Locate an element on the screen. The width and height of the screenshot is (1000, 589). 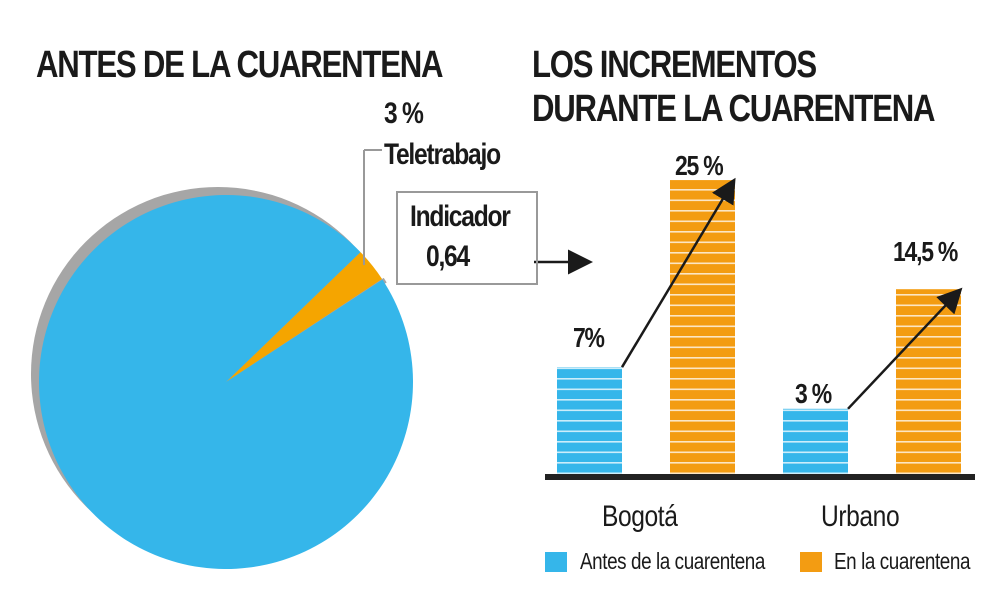
pie-slice-teletrabajo is located at coordinates (304, 317).